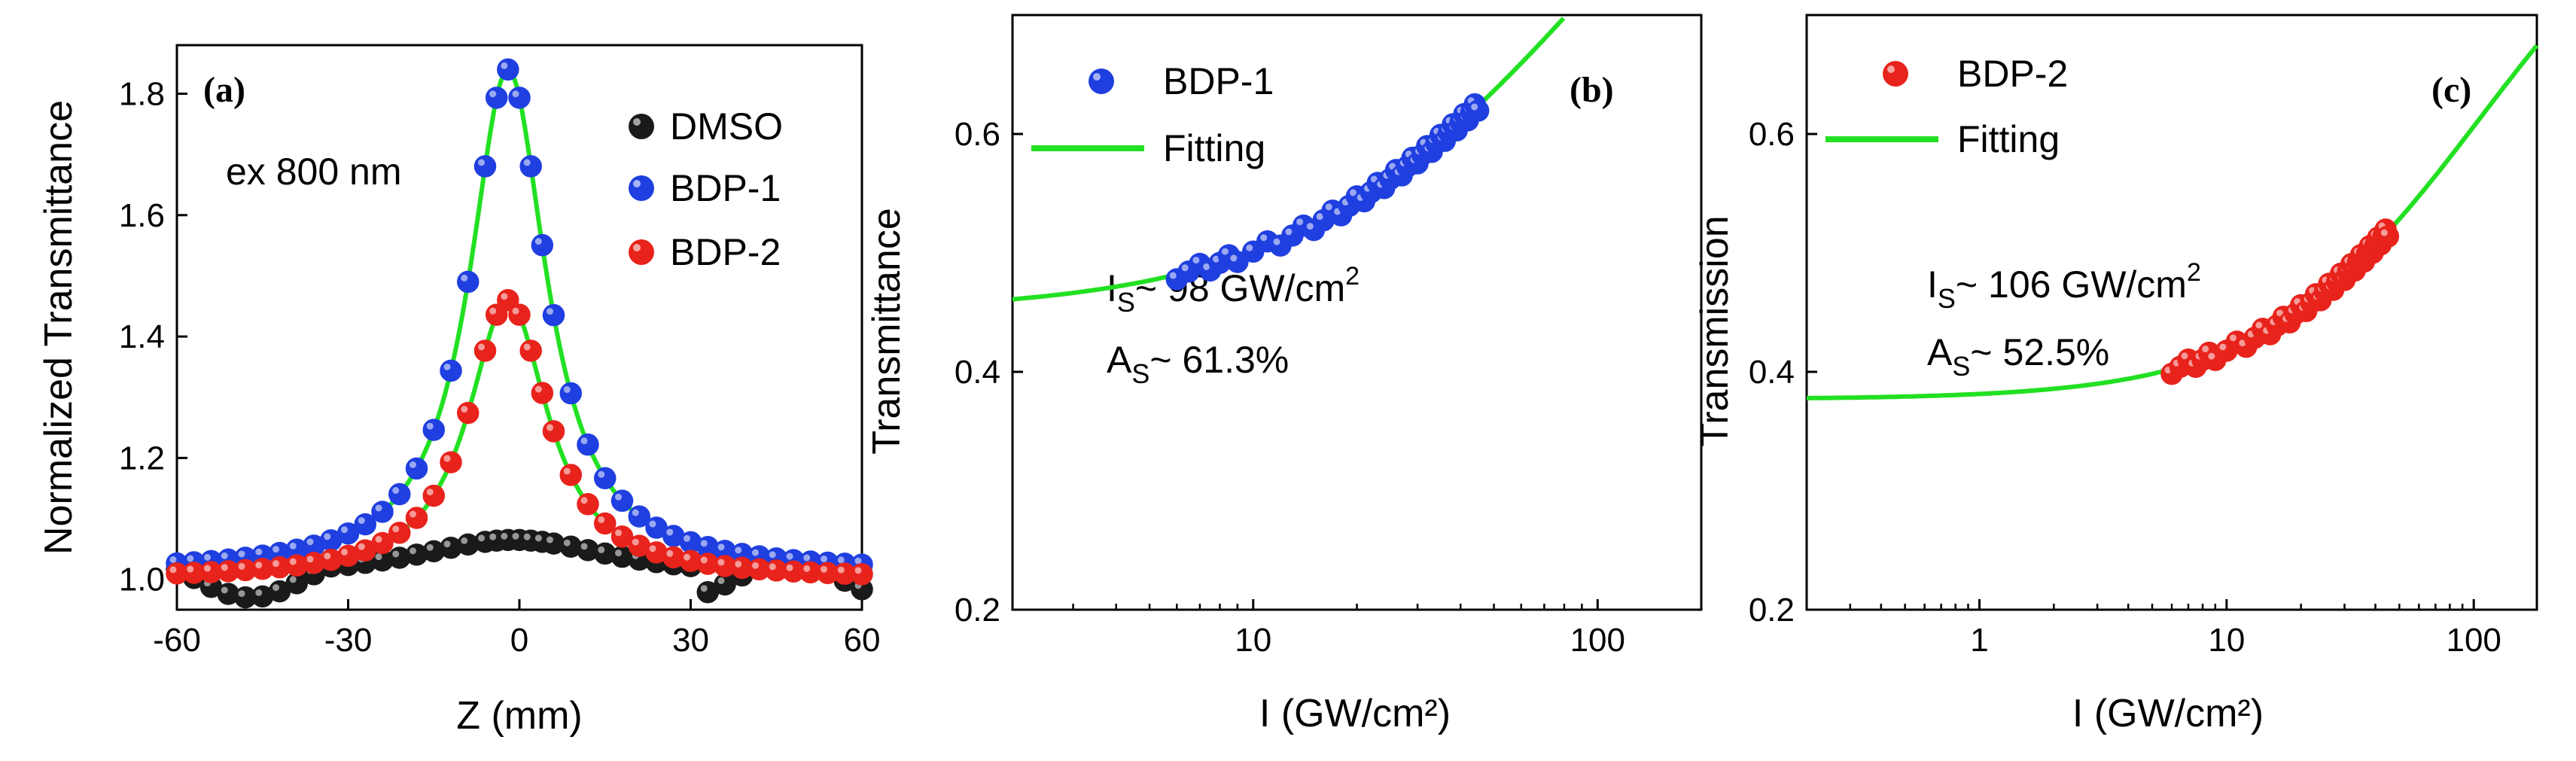 The height and width of the screenshot is (761, 2576). Describe the element at coordinates (690, 640) in the screenshot. I see `x-tick-label: 30` at that location.